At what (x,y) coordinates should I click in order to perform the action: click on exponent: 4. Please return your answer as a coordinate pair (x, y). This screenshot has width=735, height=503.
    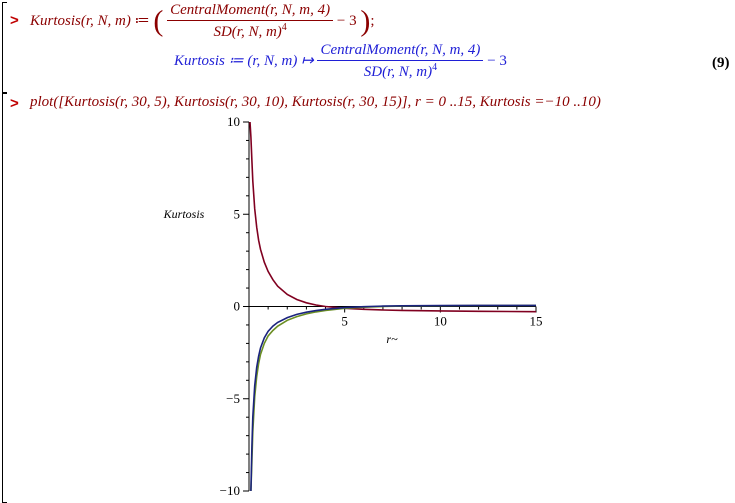
    Looking at the image, I should click on (284, 27).